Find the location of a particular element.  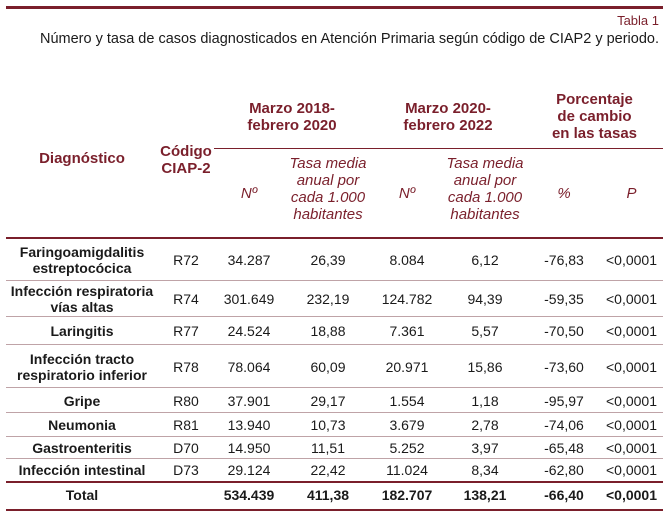

diagnosis-line1: Infección tracto is located at coordinates (82, 358).